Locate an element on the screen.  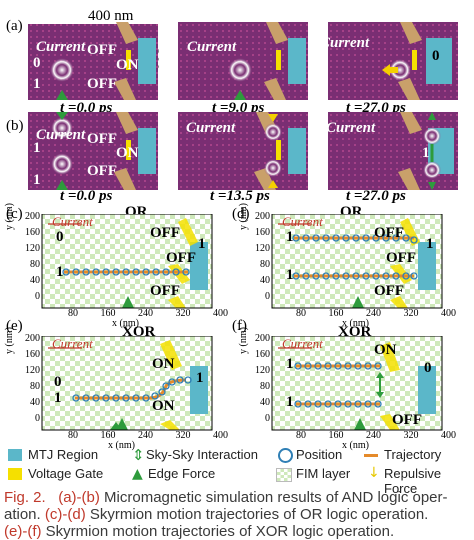
mtj-swatch-icon is located at coordinates (15, 455).